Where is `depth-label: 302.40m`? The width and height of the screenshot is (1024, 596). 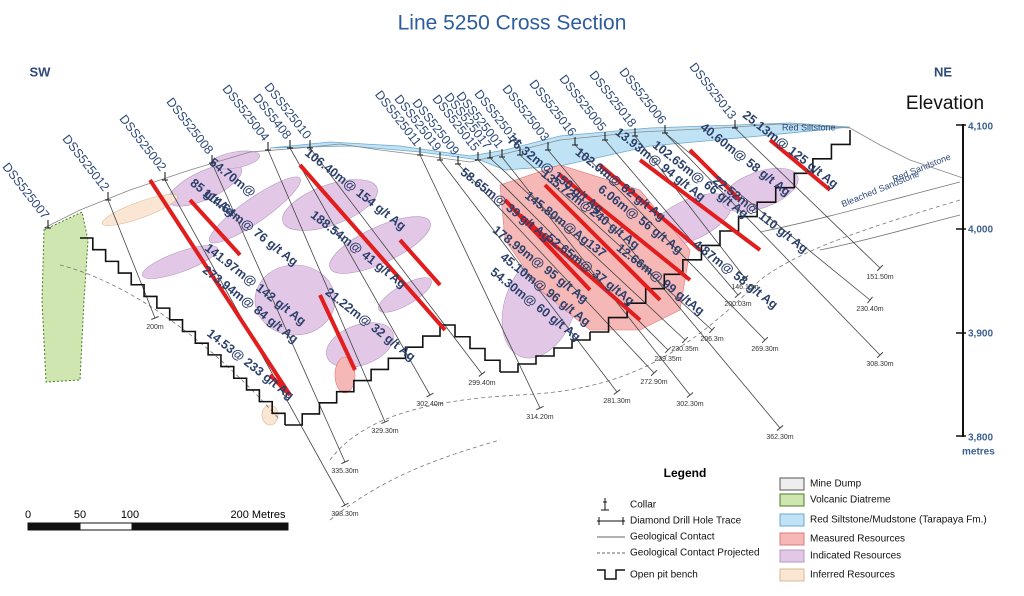 depth-label: 302.40m is located at coordinates (429, 404).